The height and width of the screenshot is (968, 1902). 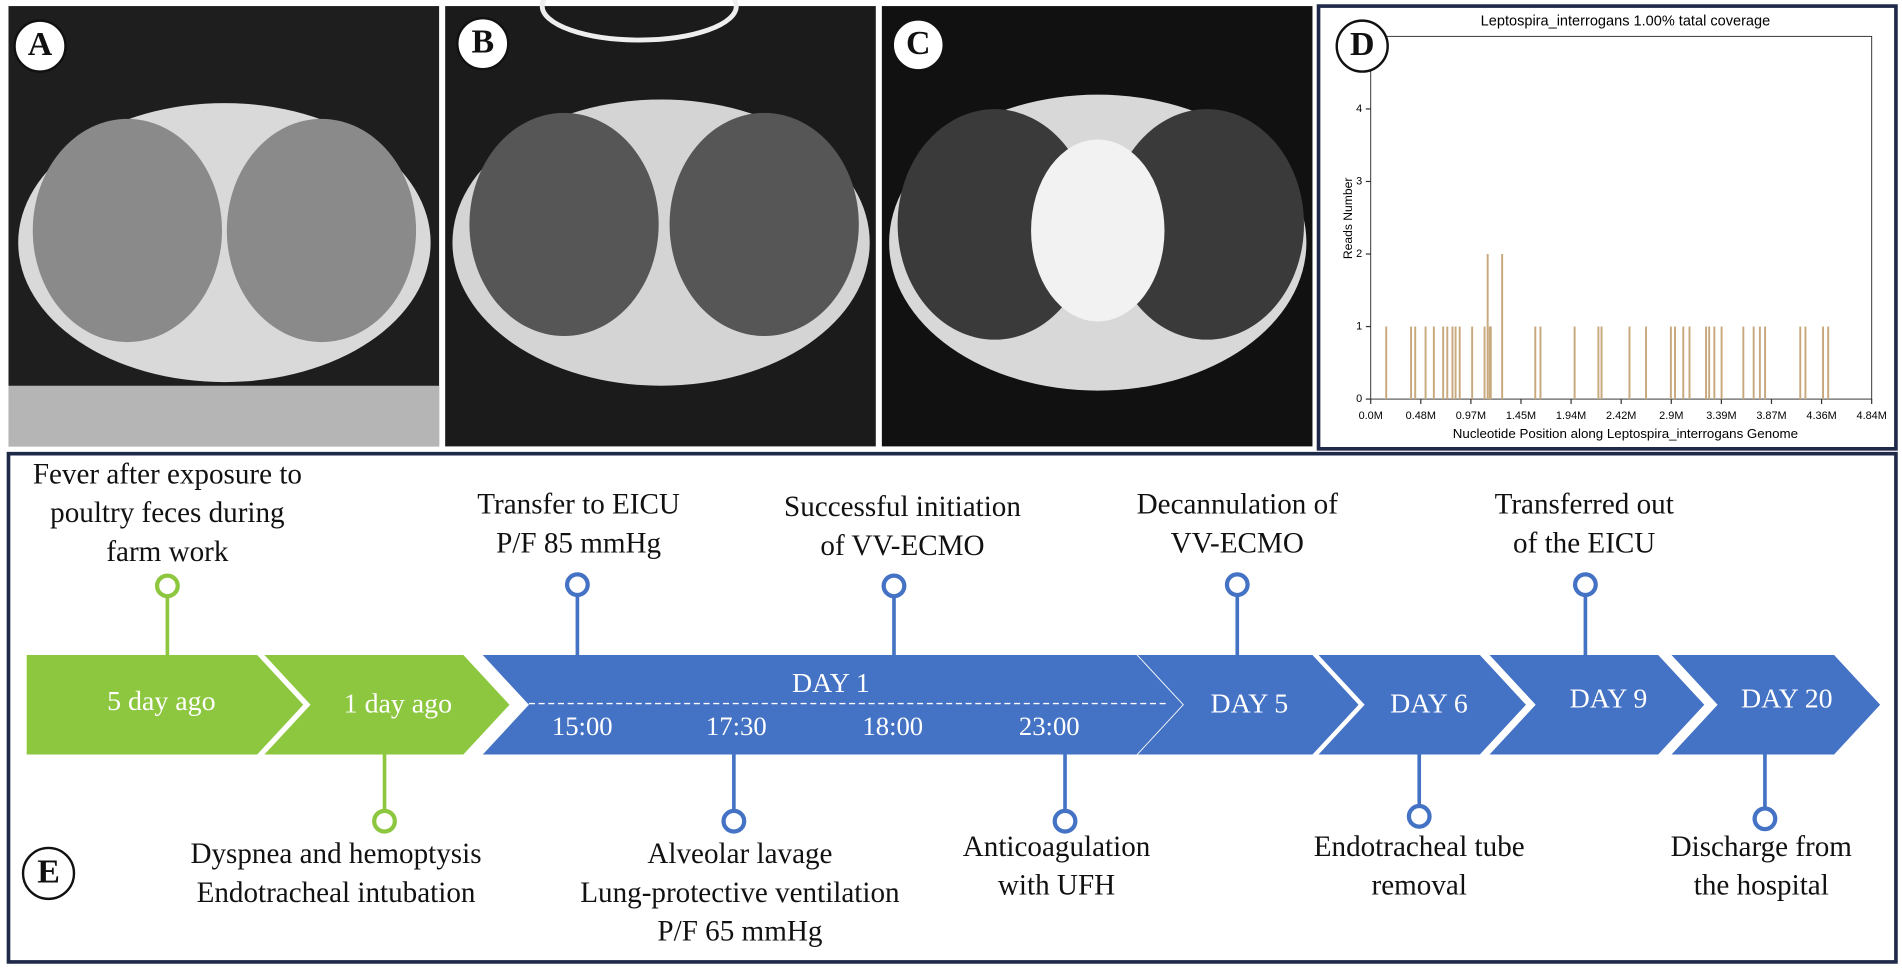 What do you see at coordinates (1771, 416) in the screenshot?
I see `x-tick-label: 3.87M` at bounding box center [1771, 416].